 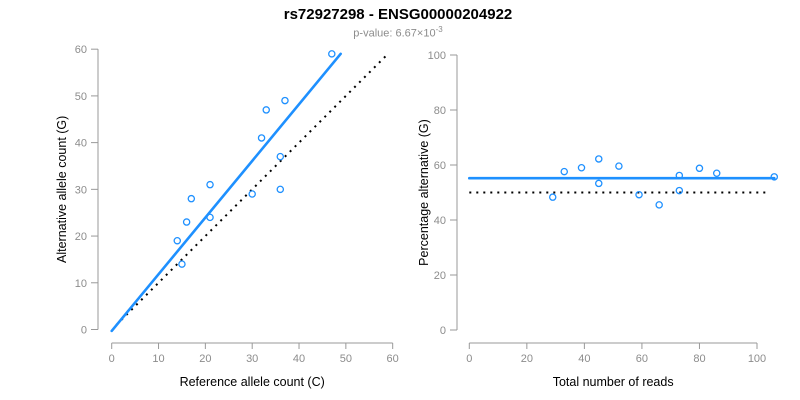 I want to click on y-tick-label: 30, so click(x=81, y=190).